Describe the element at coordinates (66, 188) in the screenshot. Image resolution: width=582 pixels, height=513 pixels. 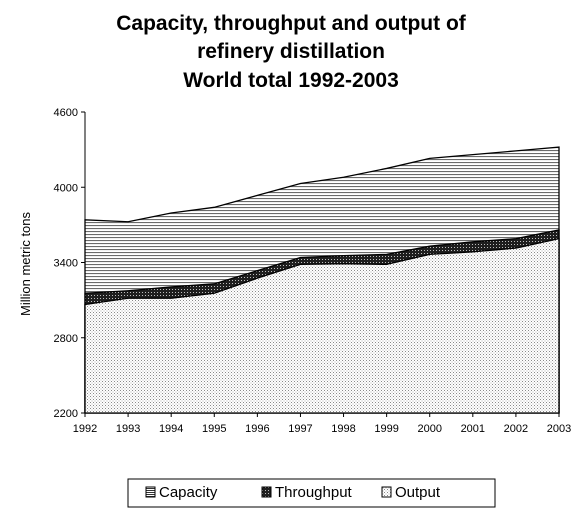
I see `y-tick-label: 4000` at that location.